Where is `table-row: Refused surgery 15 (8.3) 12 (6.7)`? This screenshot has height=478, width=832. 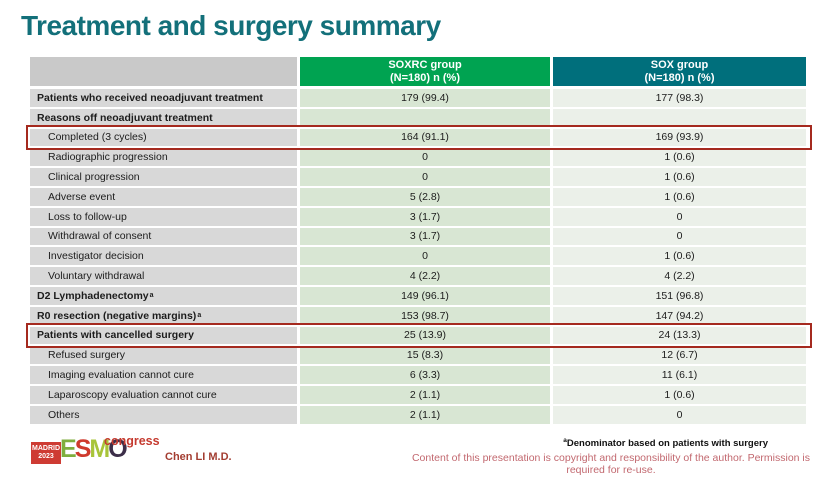
table-row: Refused surgery 15 (8.3) 12 (6.7) is located at coordinates (418, 355).